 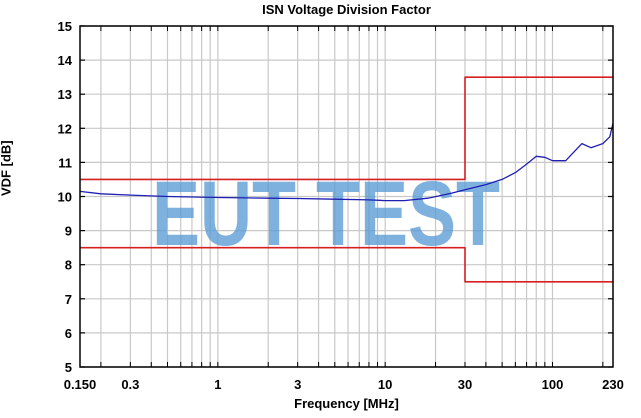 I want to click on x-tick-label: 0.3, so click(x=130, y=384).